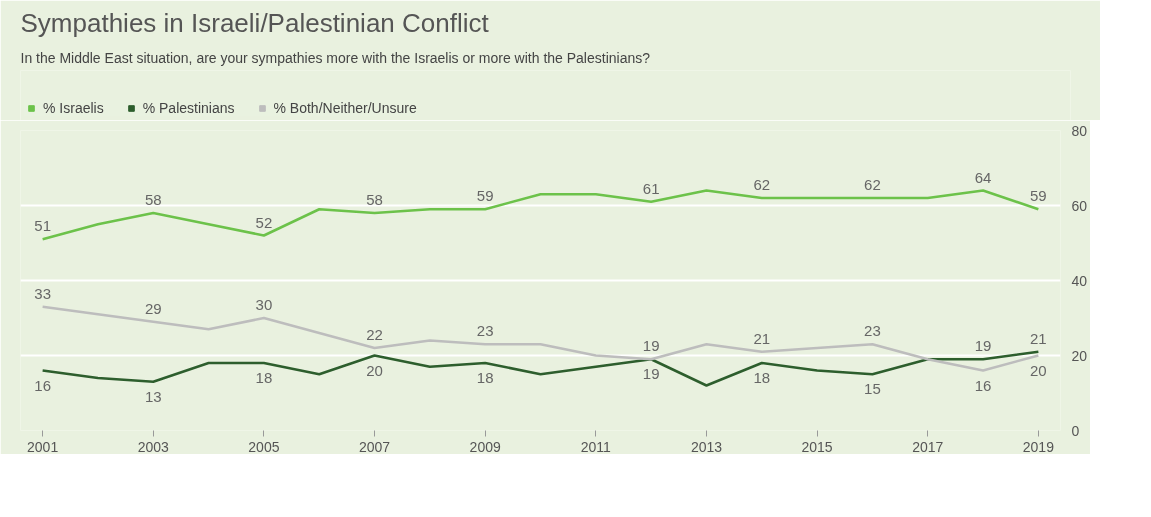  What do you see at coordinates (872, 389) in the screenshot?
I see `data-label: 15` at bounding box center [872, 389].